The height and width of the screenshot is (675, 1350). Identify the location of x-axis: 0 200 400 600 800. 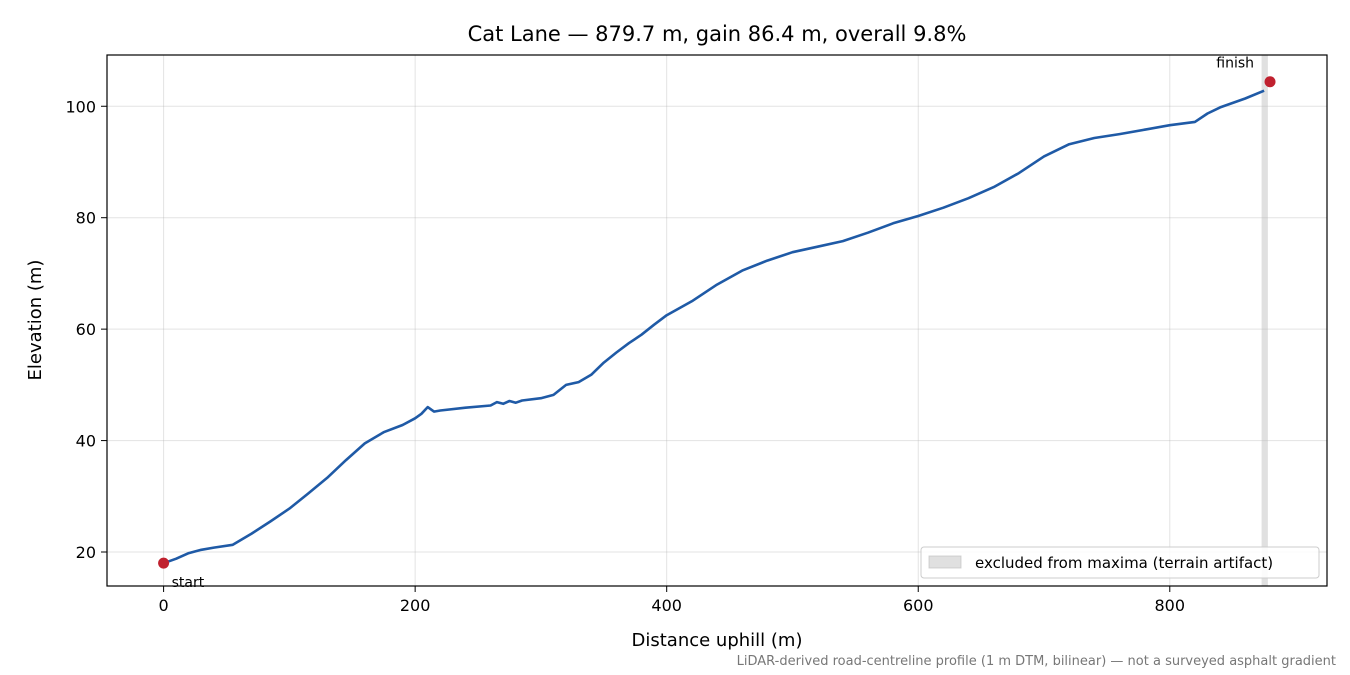
(672, 600).